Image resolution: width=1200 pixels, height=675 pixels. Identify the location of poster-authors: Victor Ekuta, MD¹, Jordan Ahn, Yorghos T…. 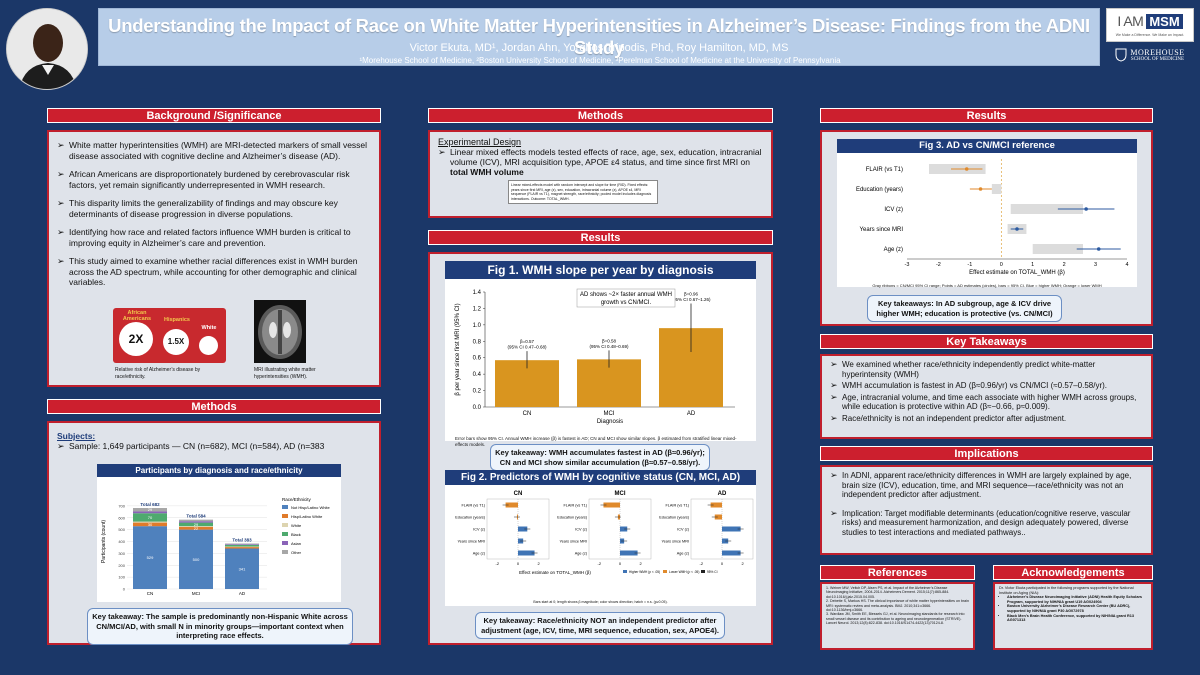
(599, 48).